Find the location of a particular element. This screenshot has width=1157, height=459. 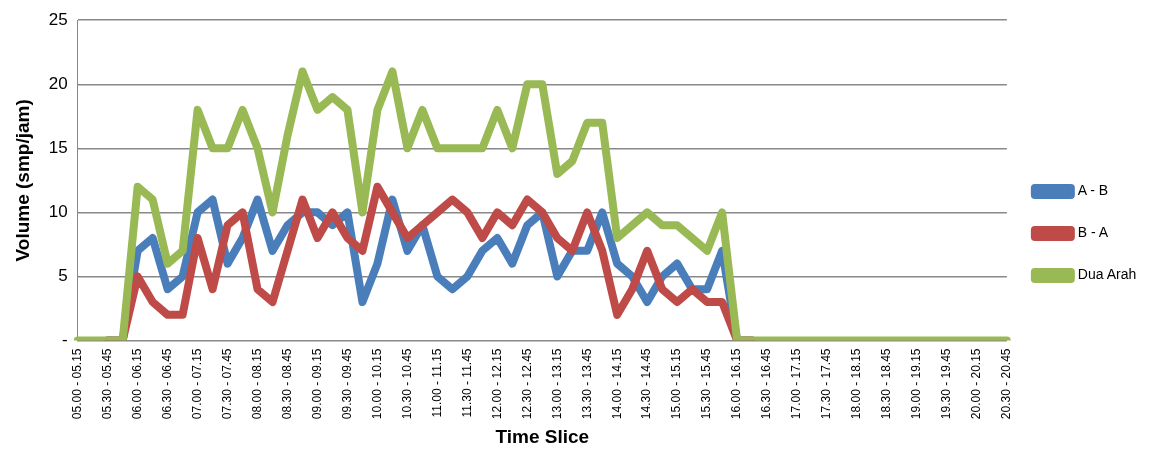

x-tick-label: 06.30 - 06.45 is located at coordinates (166, 384).